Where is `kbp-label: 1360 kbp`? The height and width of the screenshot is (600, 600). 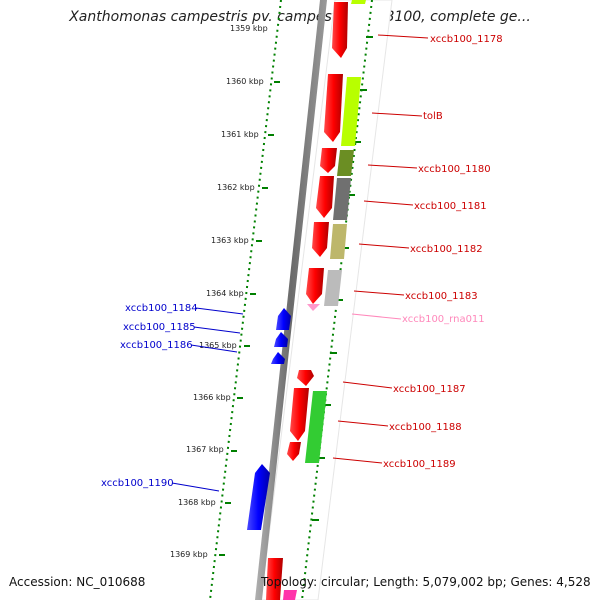
kbp-label: 1360 kbp is located at coordinates (245, 81).